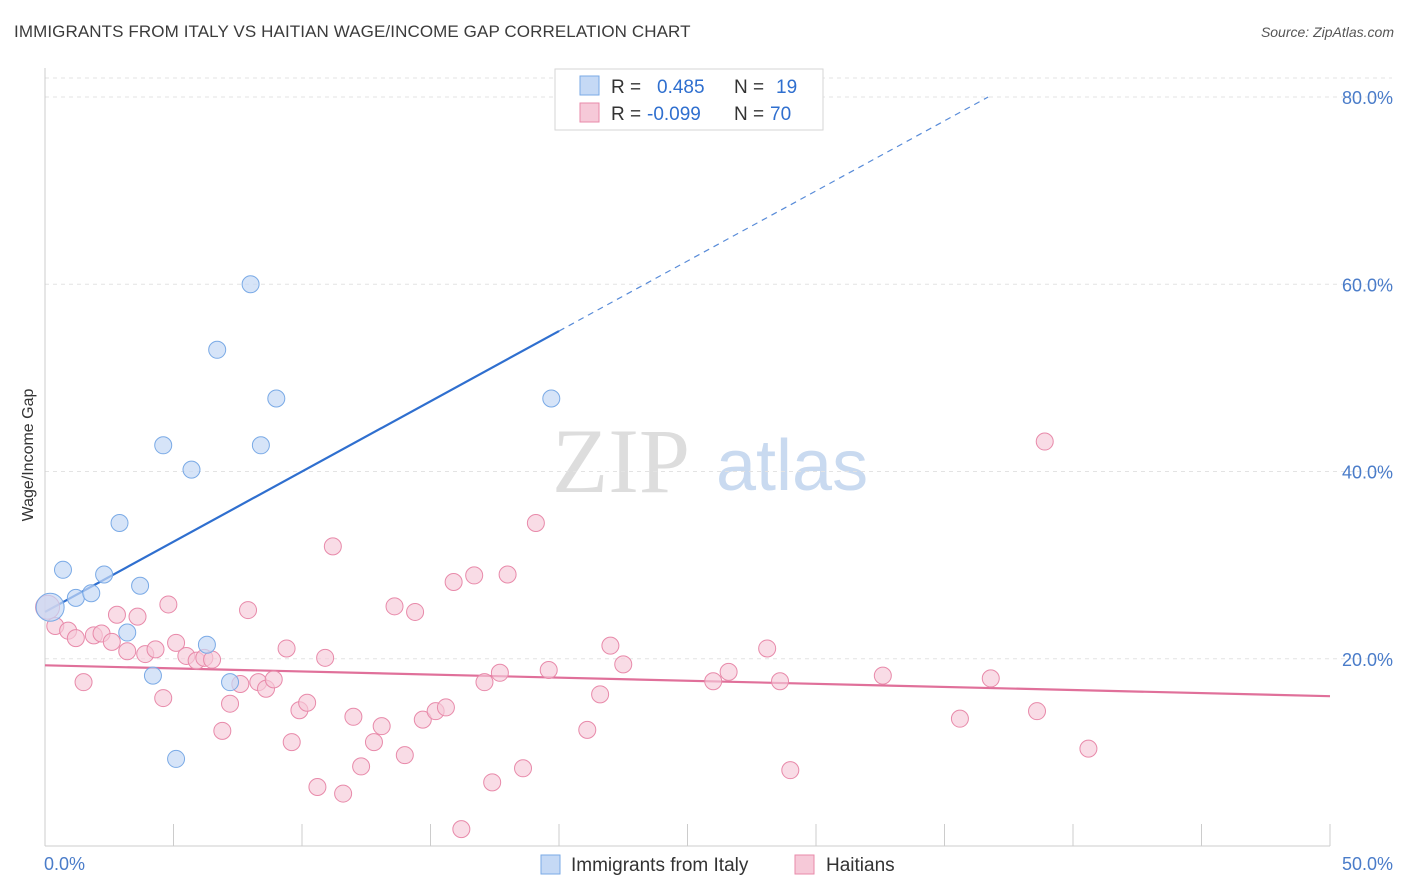 The image size is (1406, 892). I want to click on y-tick-label: 40.0%, so click(1367, 473).